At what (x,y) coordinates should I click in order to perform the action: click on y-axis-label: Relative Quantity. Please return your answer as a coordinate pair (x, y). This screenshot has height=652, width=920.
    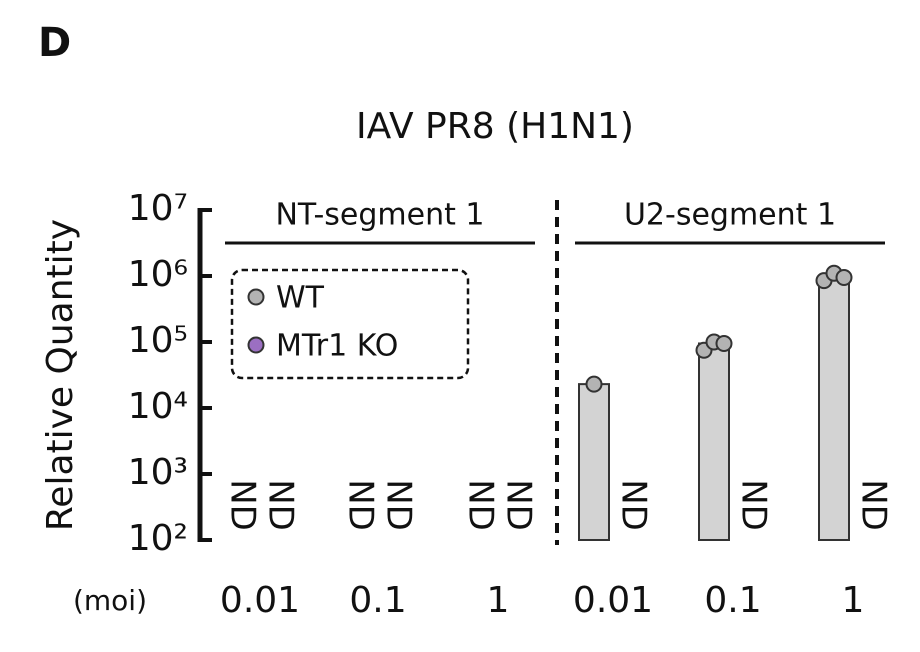
    Looking at the image, I should click on (60, 375).